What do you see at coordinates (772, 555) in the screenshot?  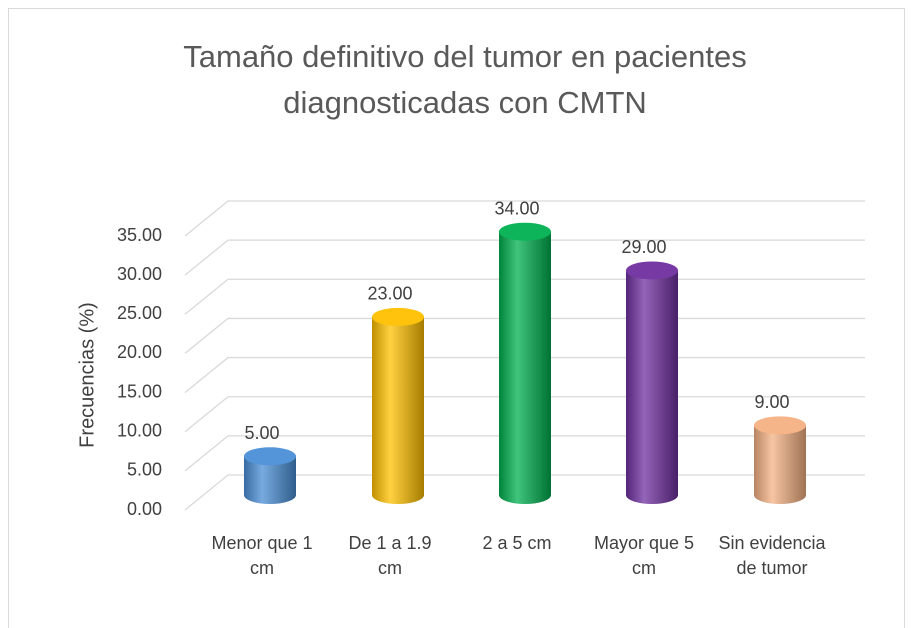 I see `x-tick-label: Sin evidencia de tumor` at bounding box center [772, 555].